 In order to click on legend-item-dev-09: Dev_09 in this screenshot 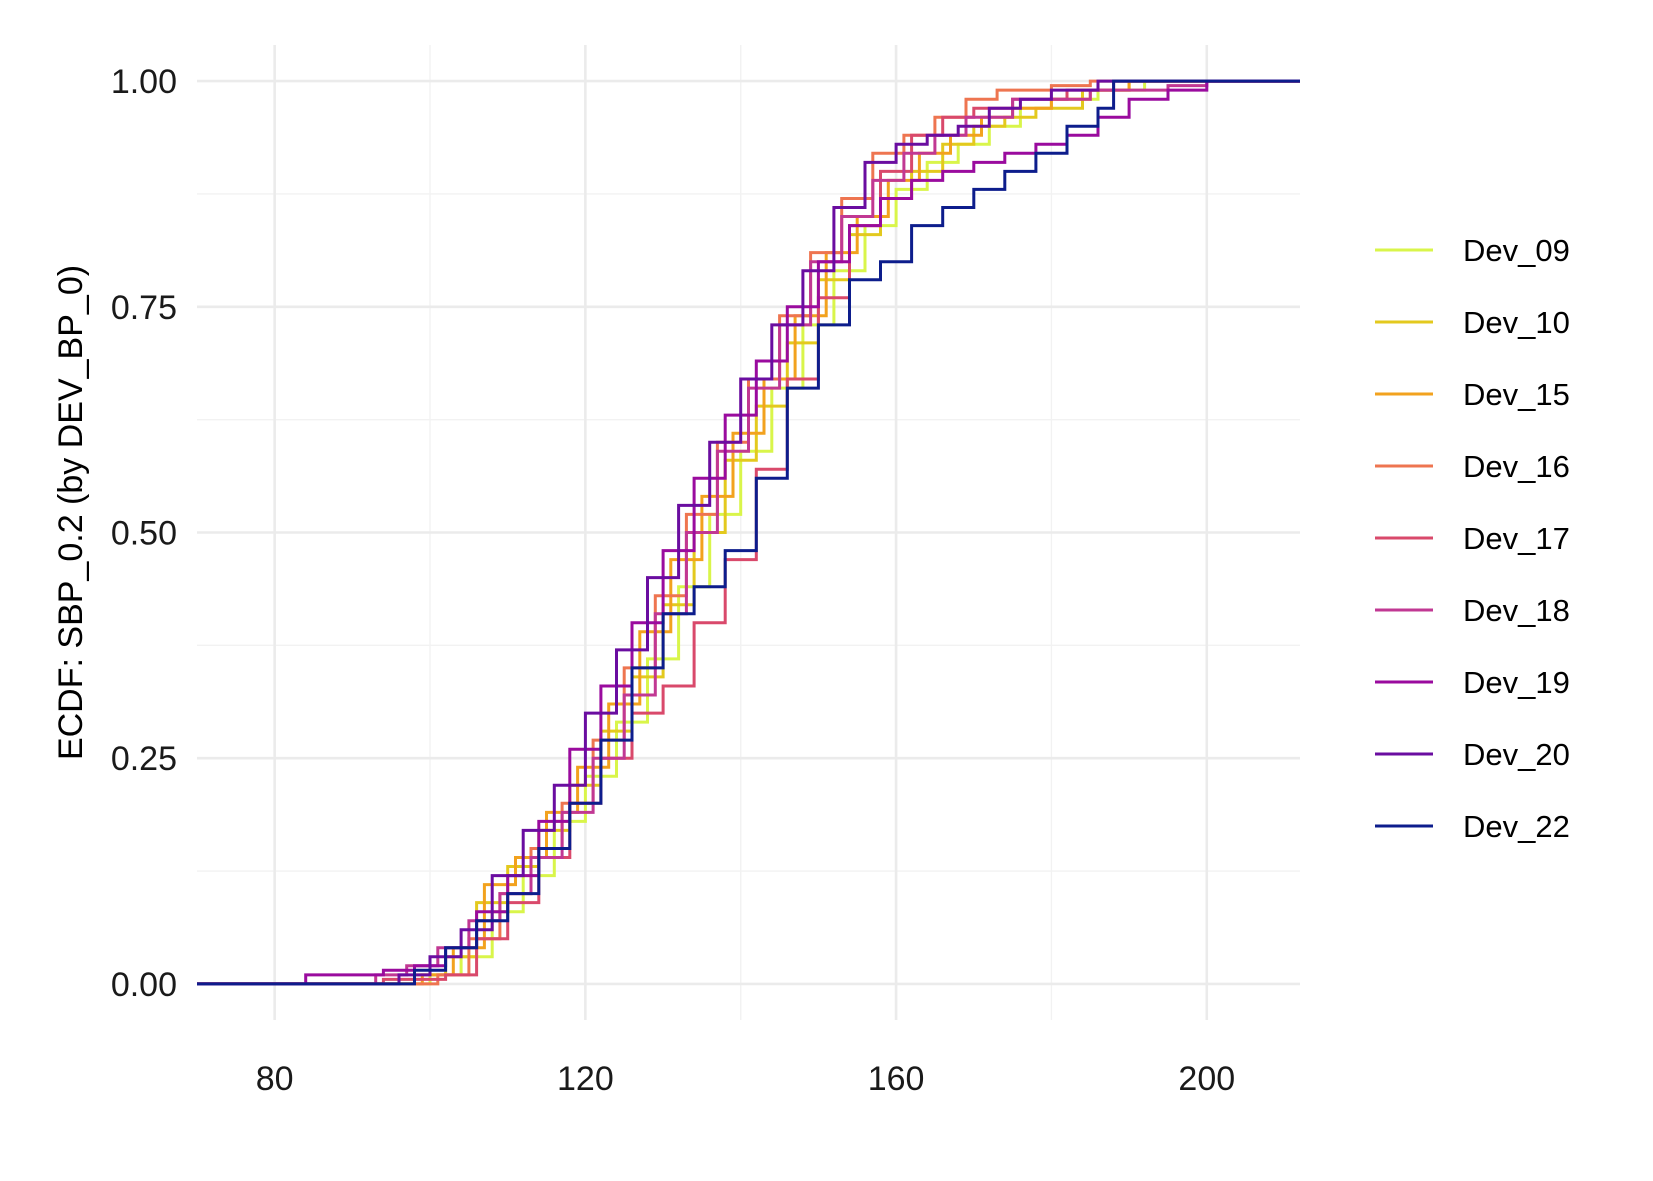, I will do `click(1472, 250)`.